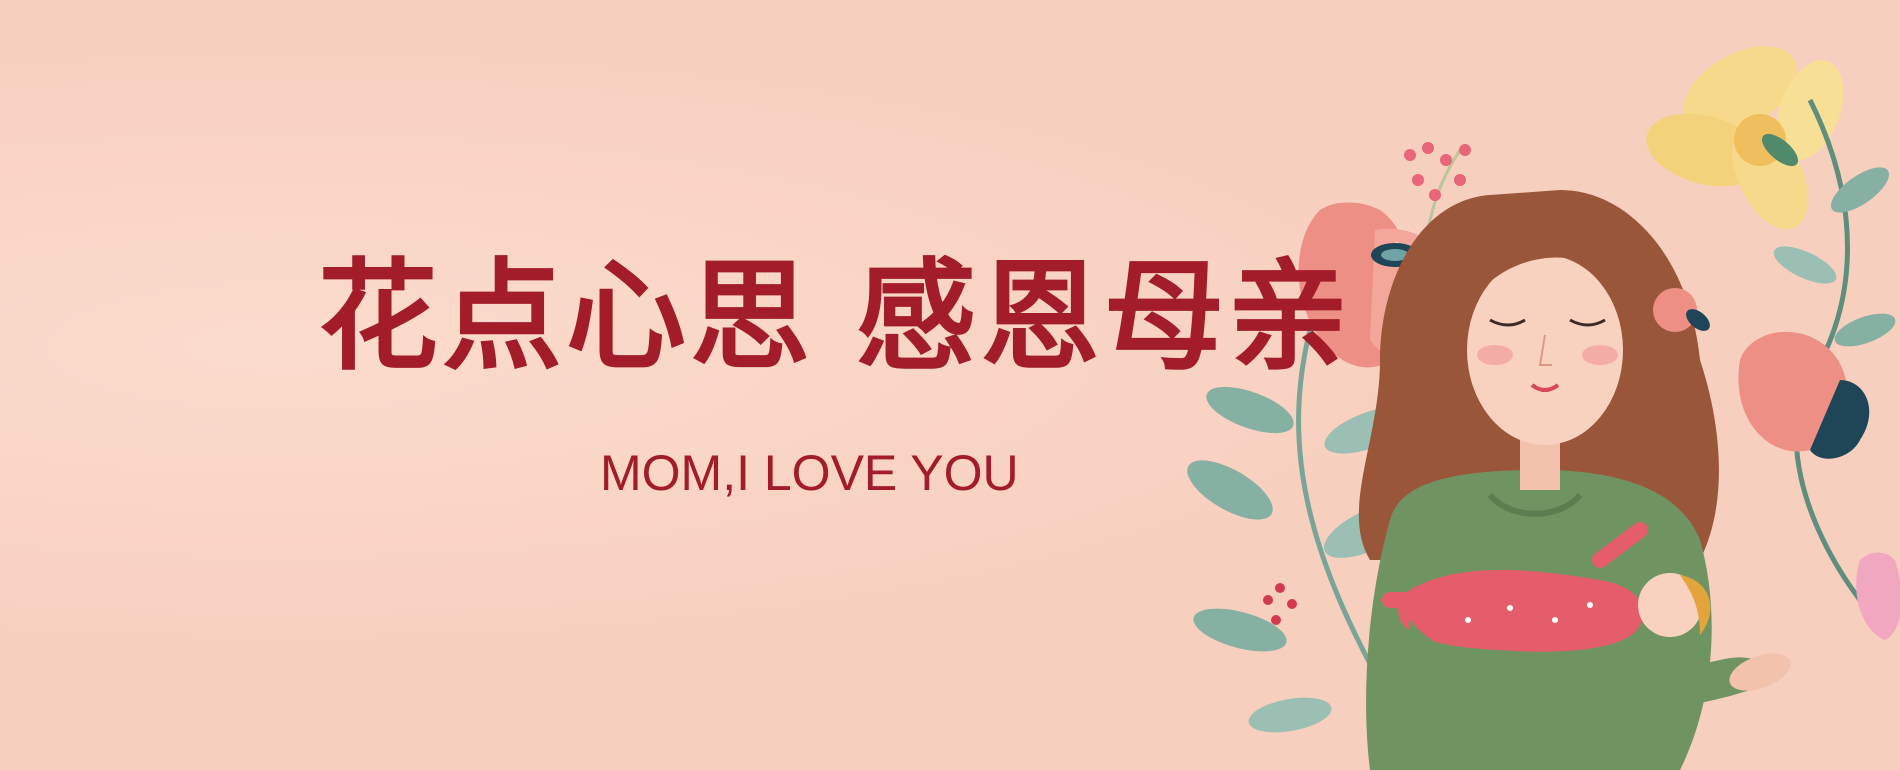 The image size is (1900, 770). What do you see at coordinates (566, 317) in the screenshot?
I see `headline-part-1: 花点心思` at bounding box center [566, 317].